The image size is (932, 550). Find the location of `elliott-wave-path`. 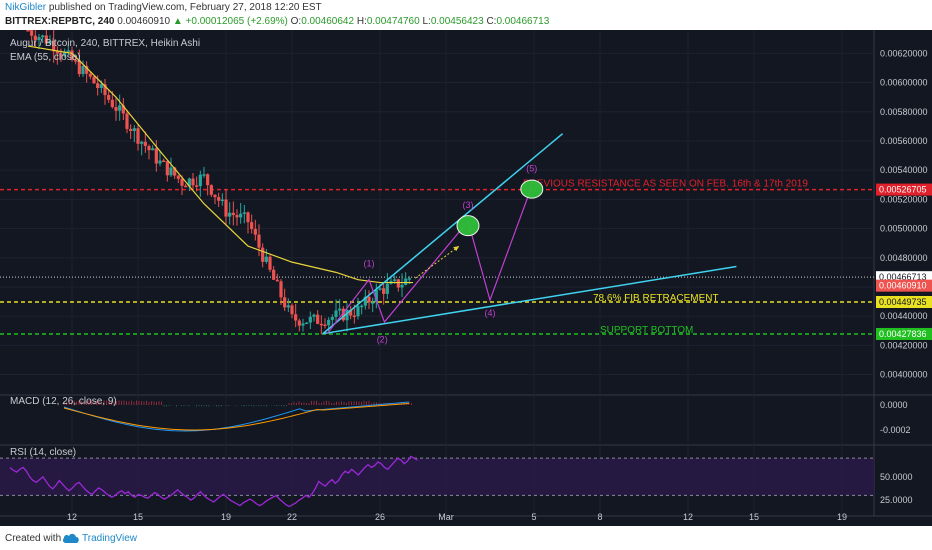

elliott-wave-path is located at coordinates (429, 260).